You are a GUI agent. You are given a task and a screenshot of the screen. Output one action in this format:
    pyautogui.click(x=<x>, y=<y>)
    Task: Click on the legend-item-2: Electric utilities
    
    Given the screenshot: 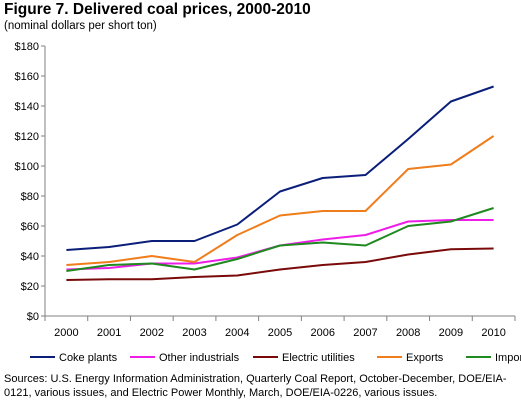 What is the action you would take?
    pyautogui.click(x=304, y=358)
    